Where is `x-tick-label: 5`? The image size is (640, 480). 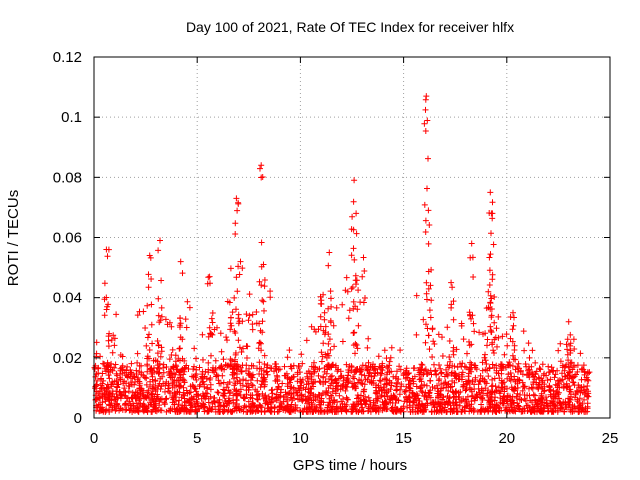
x-tick-label: 5 is located at coordinates (197, 438).